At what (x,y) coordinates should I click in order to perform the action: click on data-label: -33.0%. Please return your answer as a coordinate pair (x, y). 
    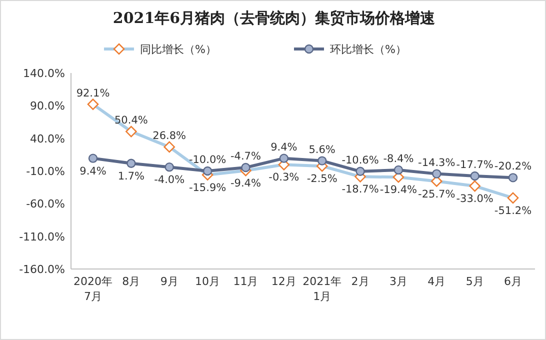
    Looking at the image, I should click on (475, 199).